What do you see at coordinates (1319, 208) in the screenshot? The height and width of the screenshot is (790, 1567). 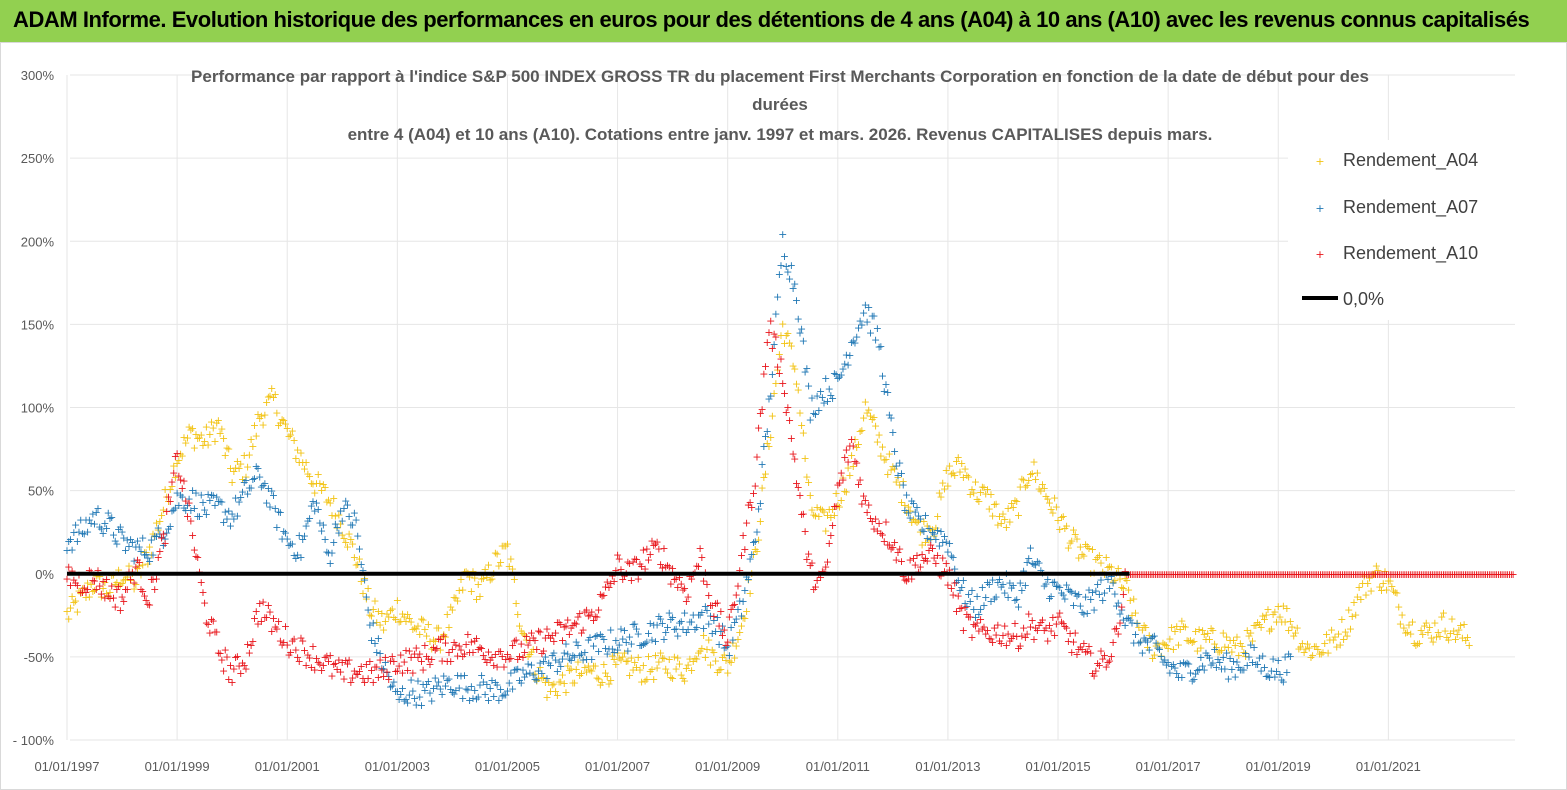 I see `legend-marker-a07: +` at bounding box center [1319, 208].